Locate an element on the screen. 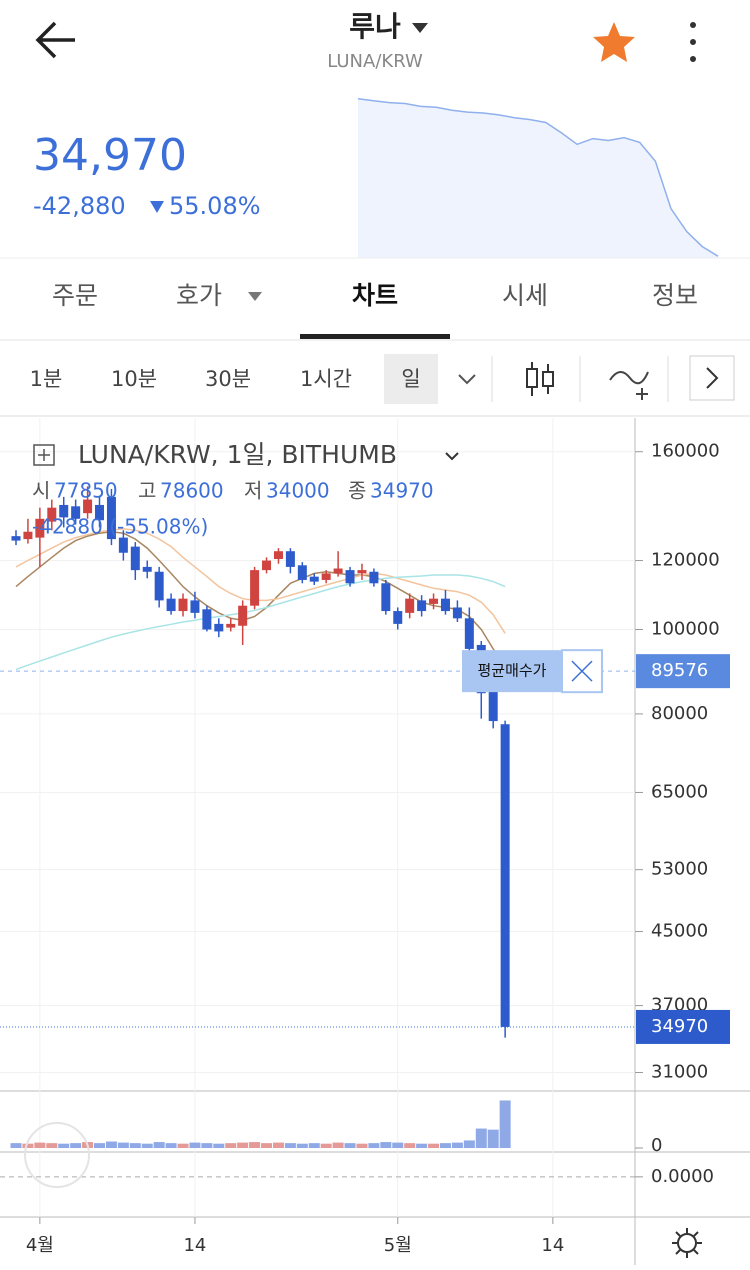 The width and height of the screenshot is (750, 1270). y-tick-label: 45000 is located at coordinates (679, 931).